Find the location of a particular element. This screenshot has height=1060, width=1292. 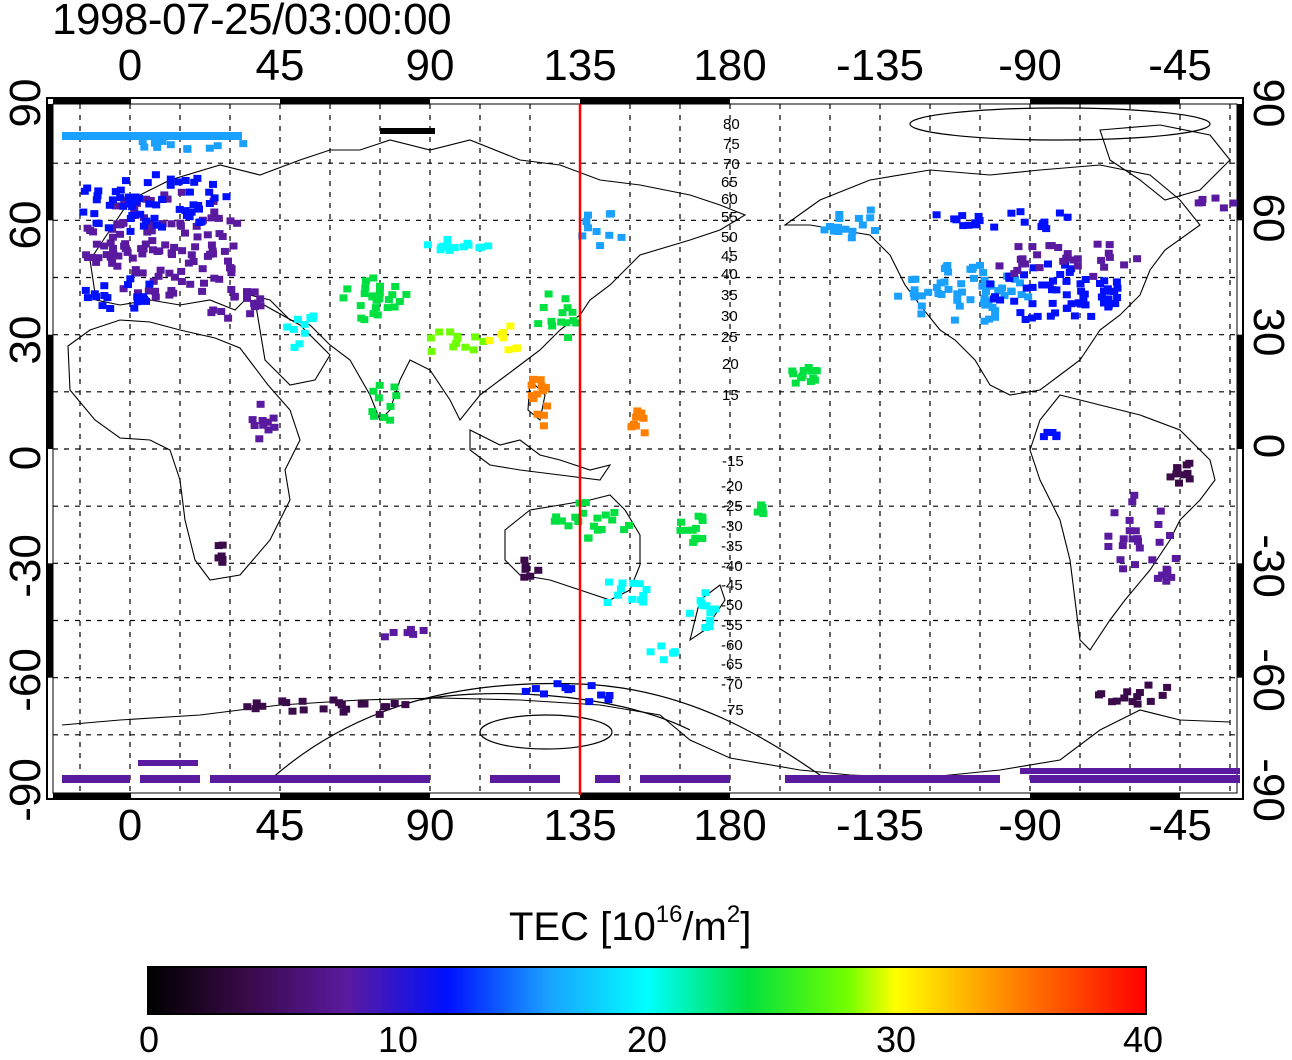

top-tick-m90: -90 is located at coordinates (1030, 65).